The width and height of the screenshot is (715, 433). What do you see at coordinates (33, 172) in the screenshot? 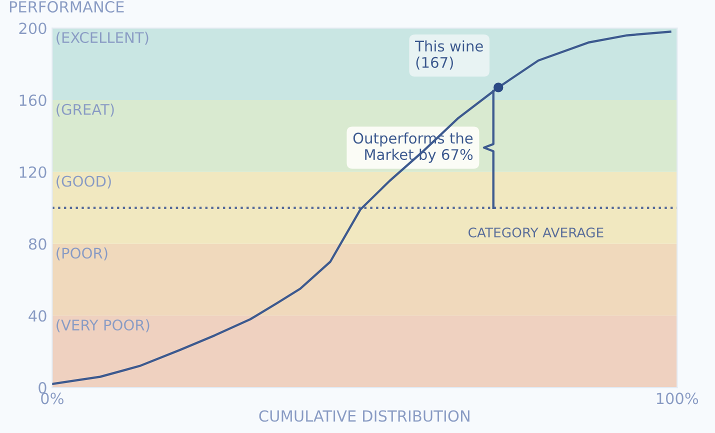
I see `y-tick-label: 120` at bounding box center [33, 172].